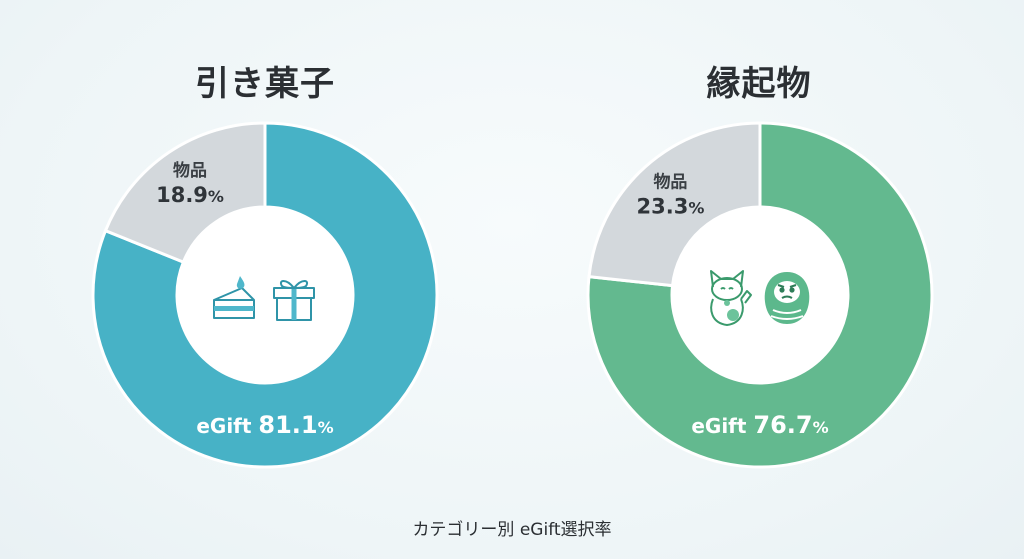 This screenshot has width=1024, height=559. I want to click on gift-box-icon, so click(294, 300).